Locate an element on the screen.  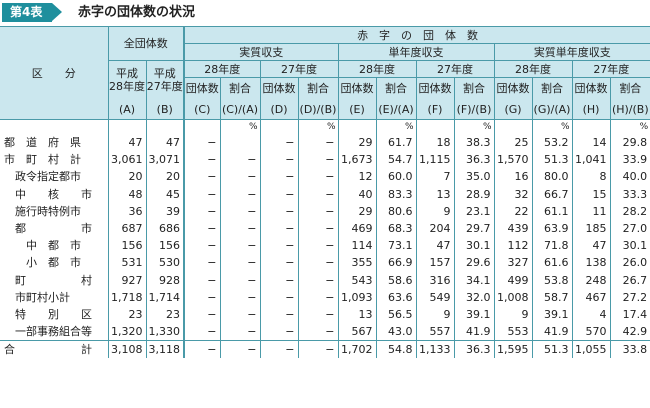
cell-value: 1,133 is located at coordinates (434, 349).